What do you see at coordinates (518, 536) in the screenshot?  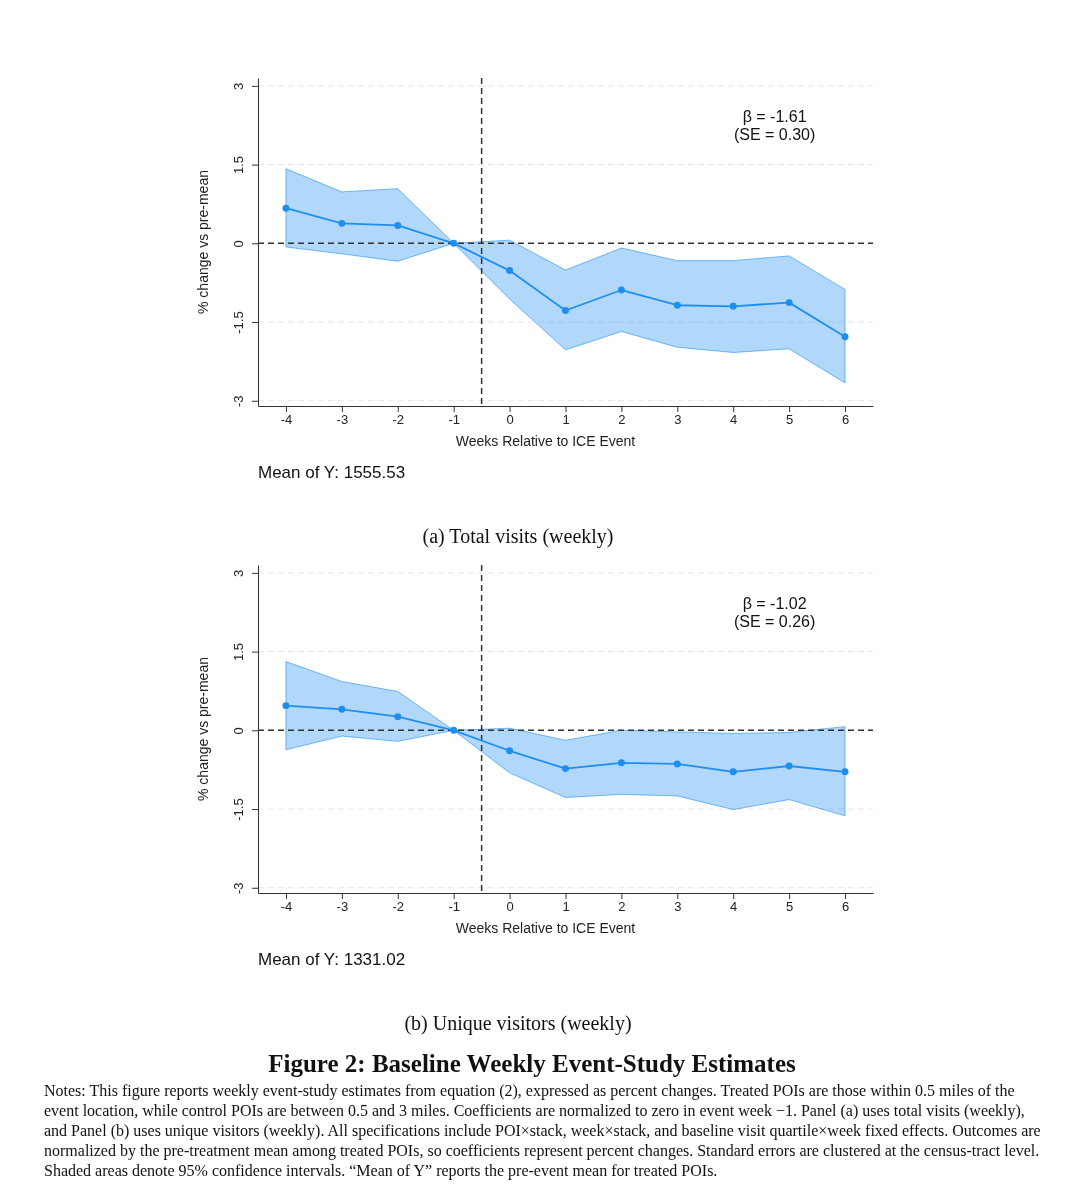 I see `text: (a) Total visits (weekly)` at bounding box center [518, 536].